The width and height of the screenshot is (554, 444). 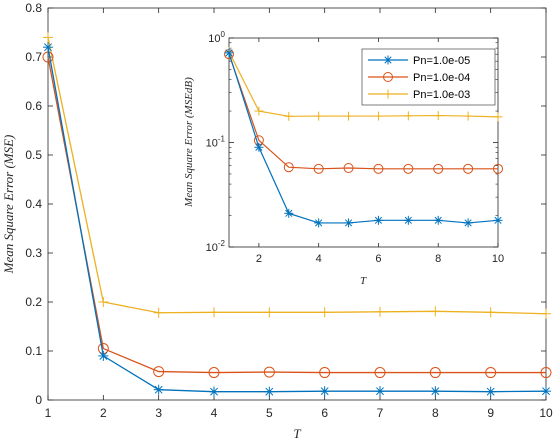 What do you see at coordinates (490, 413) in the screenshot?
I see `main-x-tick-label: 9` at bounding box center [490, 413].